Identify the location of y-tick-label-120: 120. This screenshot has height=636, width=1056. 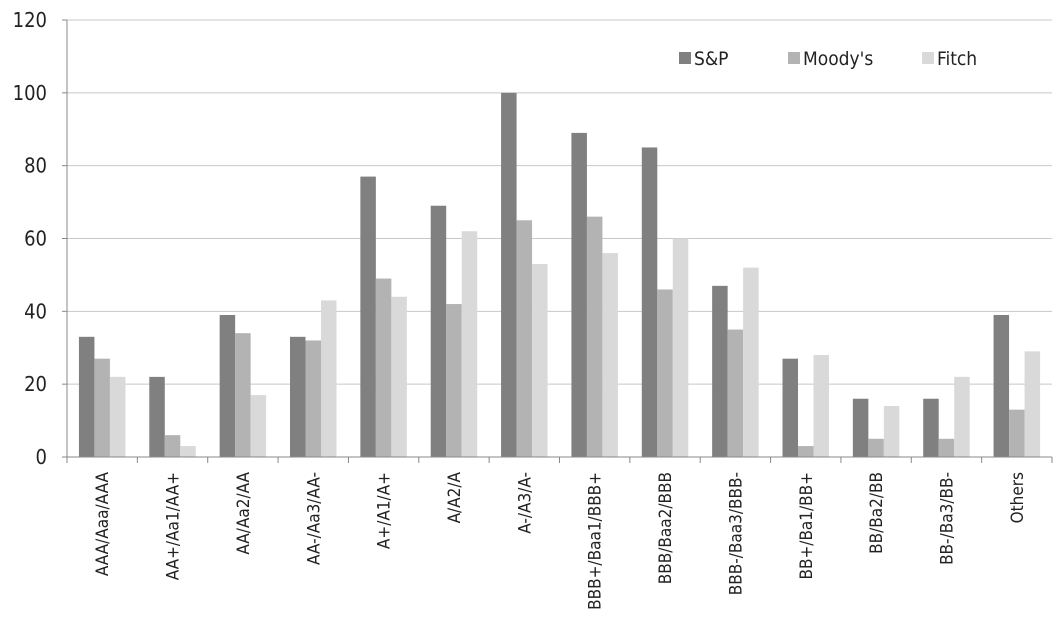
(30, 20).